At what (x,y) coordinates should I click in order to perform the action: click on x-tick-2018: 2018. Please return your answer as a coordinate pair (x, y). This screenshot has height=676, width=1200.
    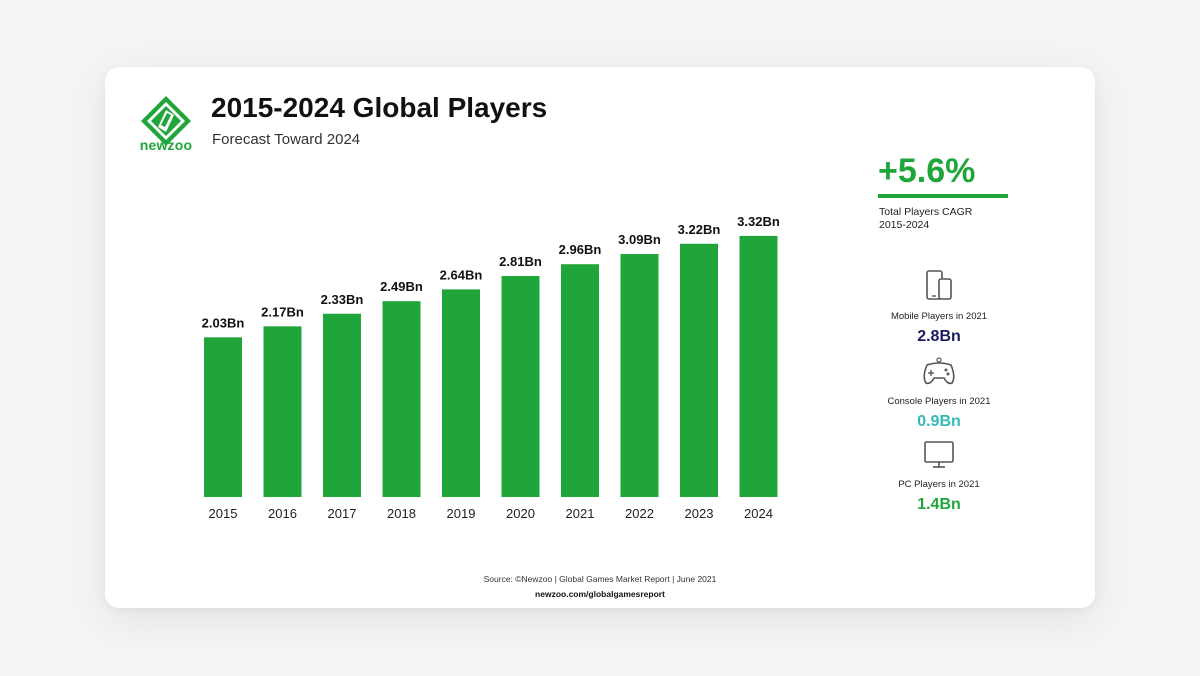
    Looking at the image, I should click on (401, 513).